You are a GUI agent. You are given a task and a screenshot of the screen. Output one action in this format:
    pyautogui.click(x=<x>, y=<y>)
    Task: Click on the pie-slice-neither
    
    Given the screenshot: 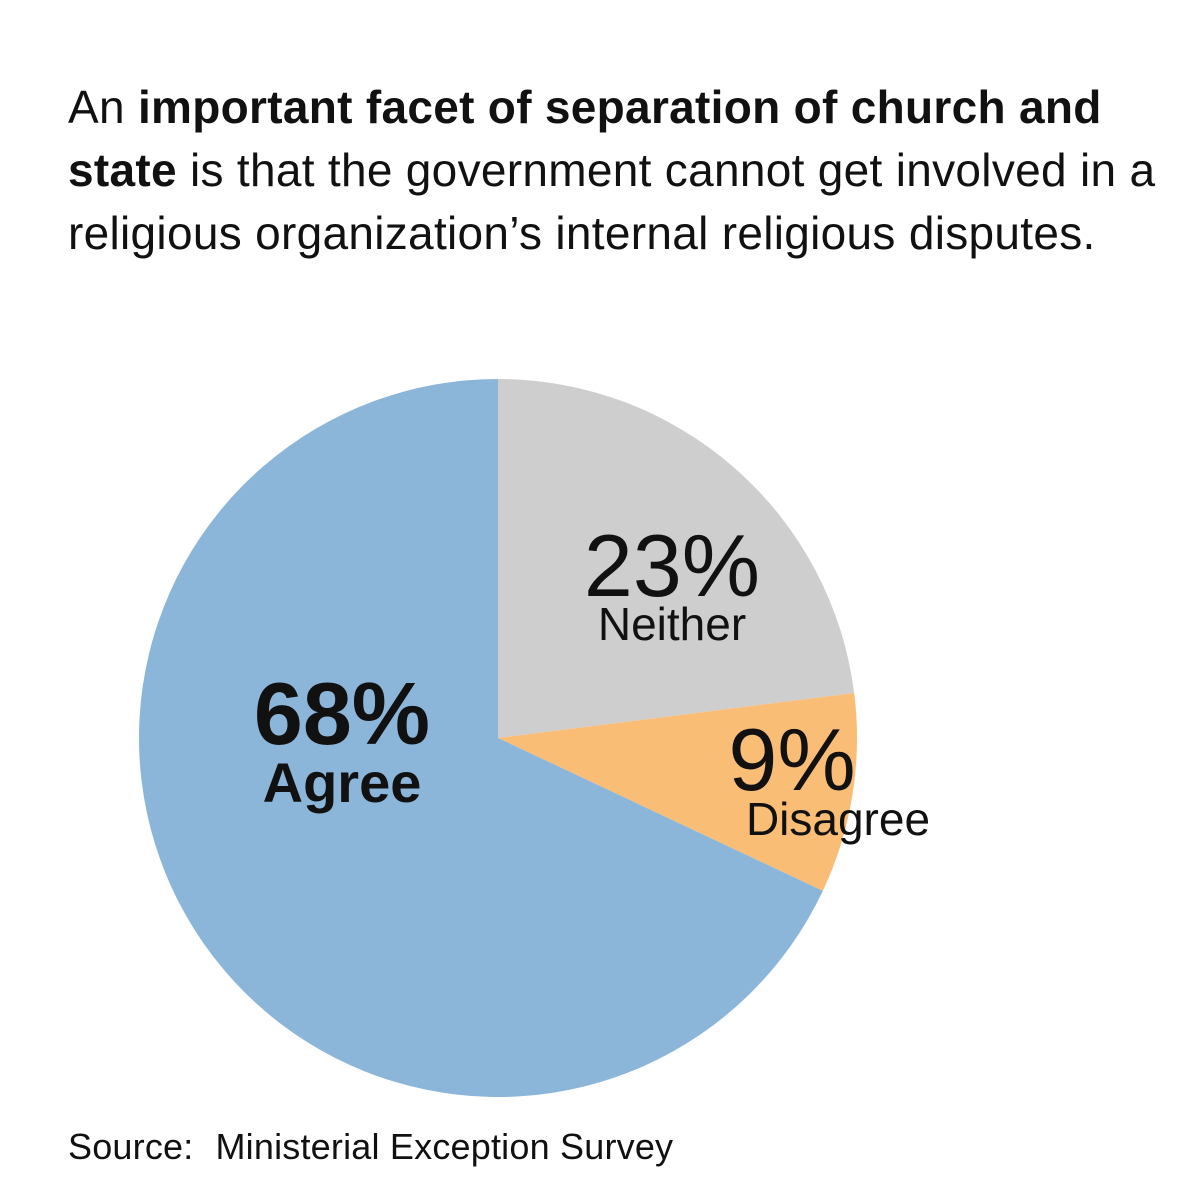 What is the action you would take?
    pyautogui.click(x=676, y=558)
    